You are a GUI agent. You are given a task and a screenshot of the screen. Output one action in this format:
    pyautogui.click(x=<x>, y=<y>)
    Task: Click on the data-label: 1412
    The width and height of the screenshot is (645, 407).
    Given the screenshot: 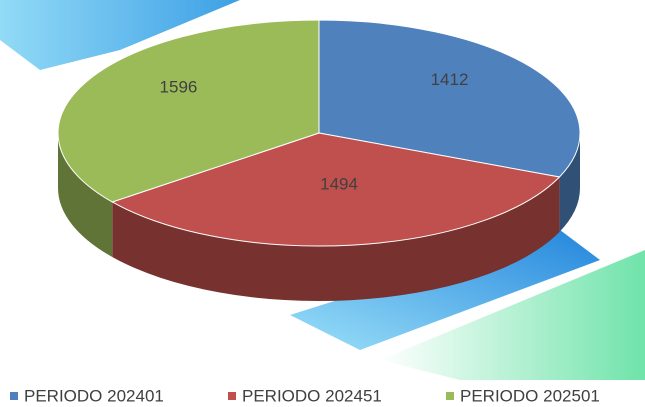 What is the action you would take?
    pyautogui.click(x=450, y=79)
    